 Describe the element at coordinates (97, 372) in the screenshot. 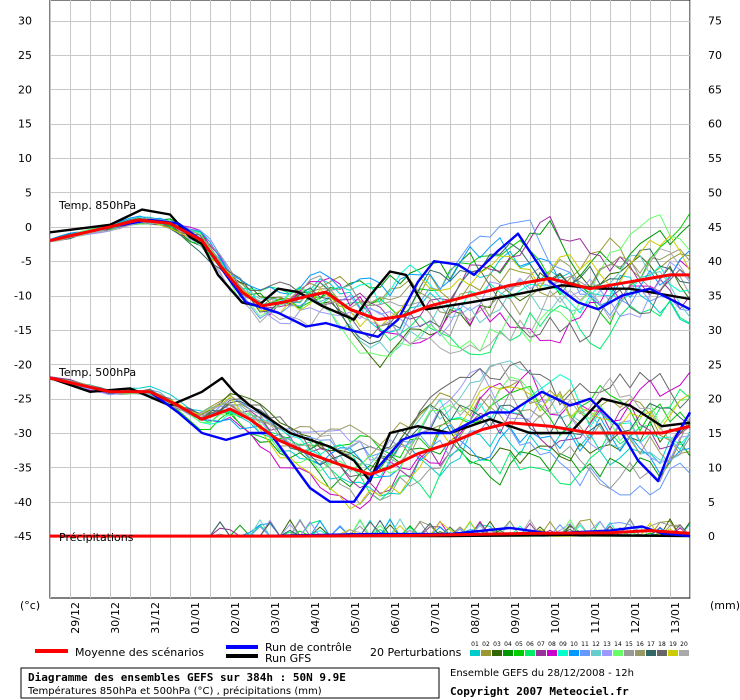

I see `panel-label-t500: Temp. 500hPa` at that location.